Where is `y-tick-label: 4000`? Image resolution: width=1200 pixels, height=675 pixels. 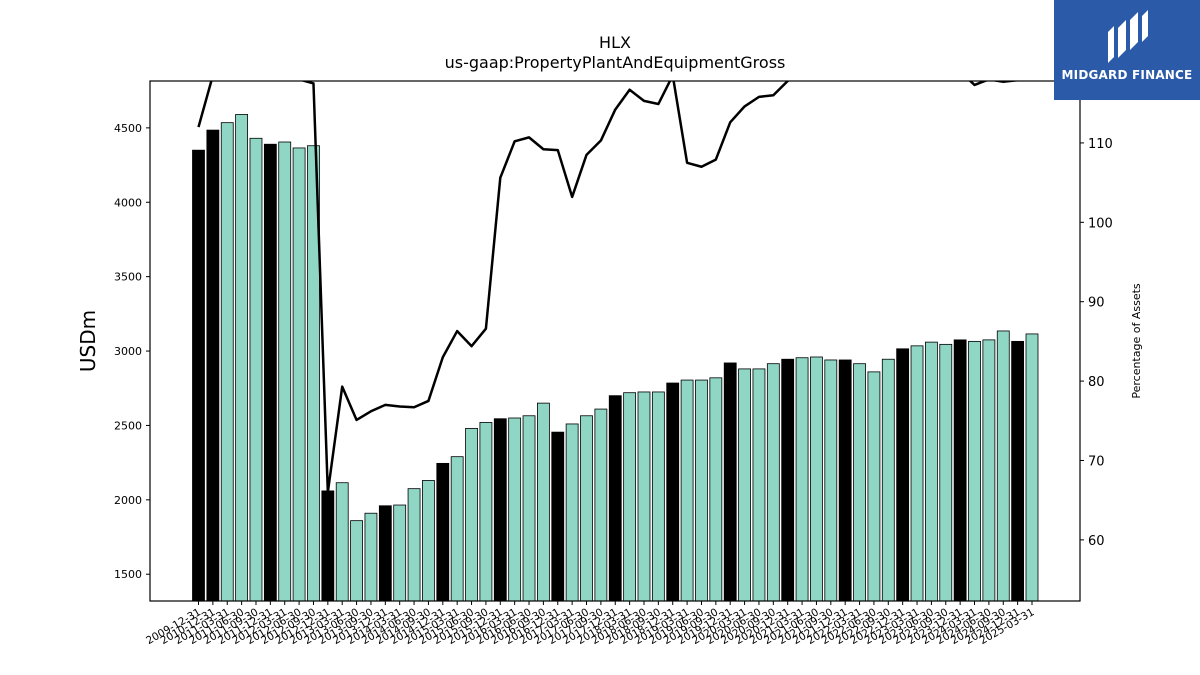 y-tick-label: 4000 is located at coordinates (128, 202).